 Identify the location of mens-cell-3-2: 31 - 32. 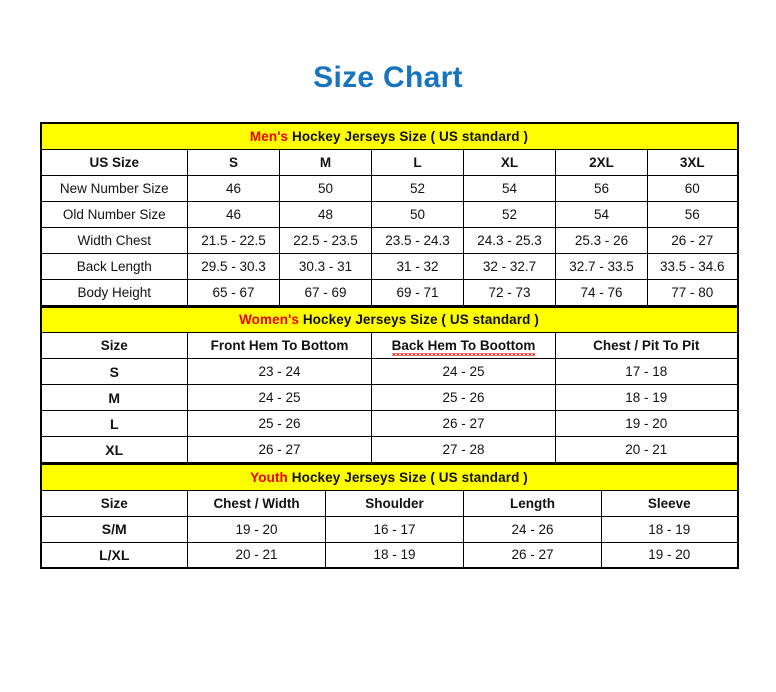
(417, 266).